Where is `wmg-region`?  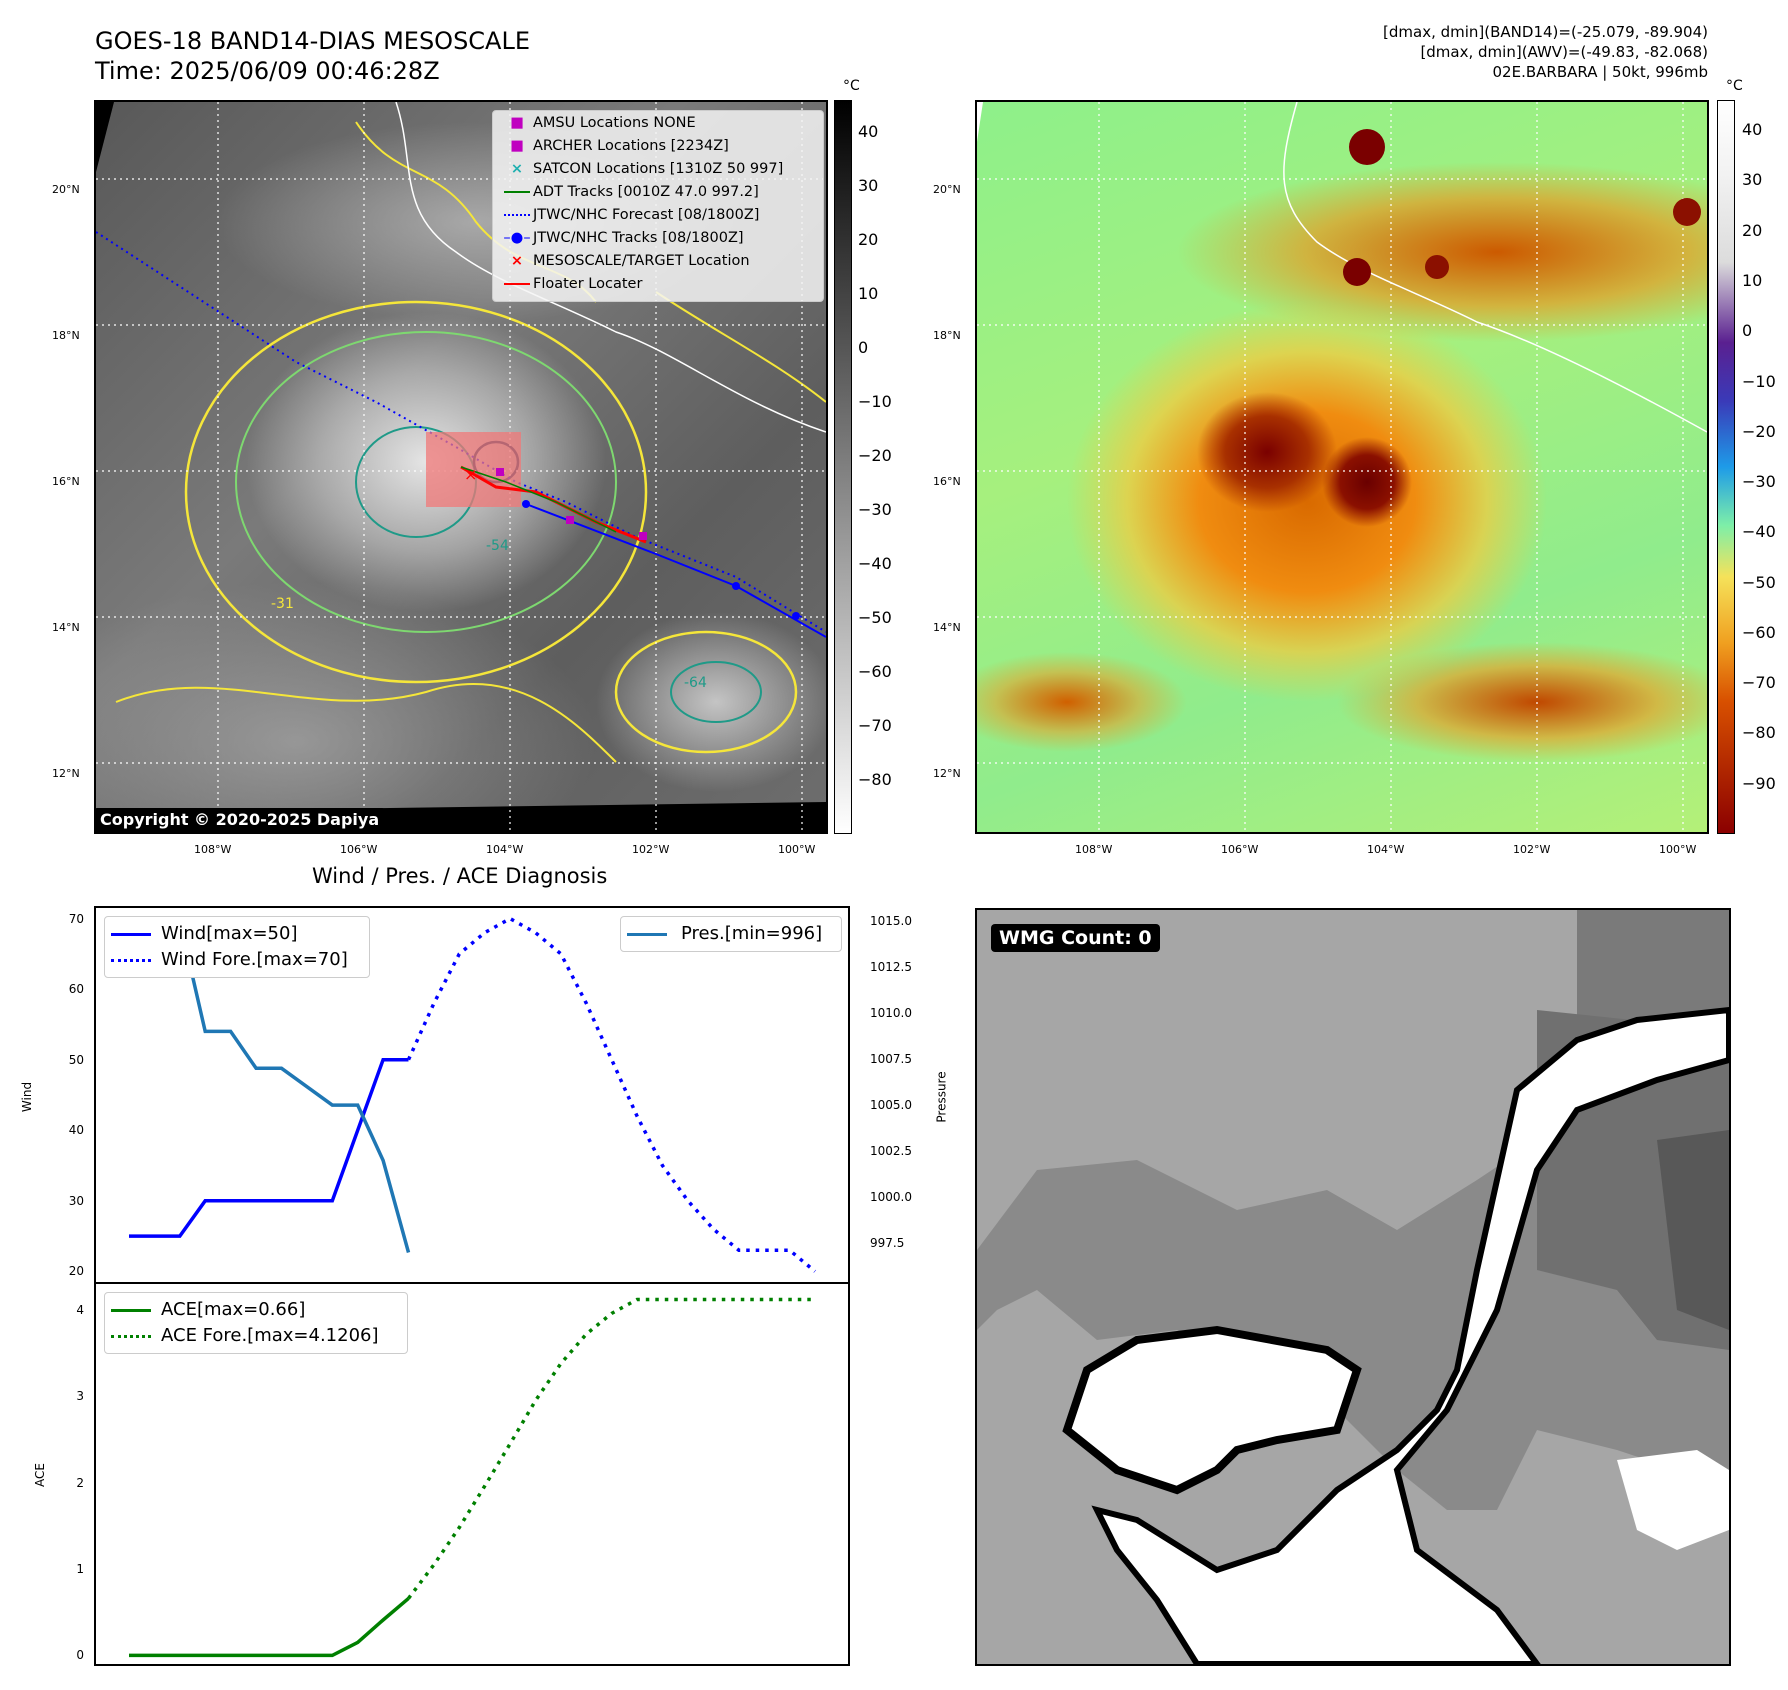
wmg-region is located at coordinates (1693, 1230).